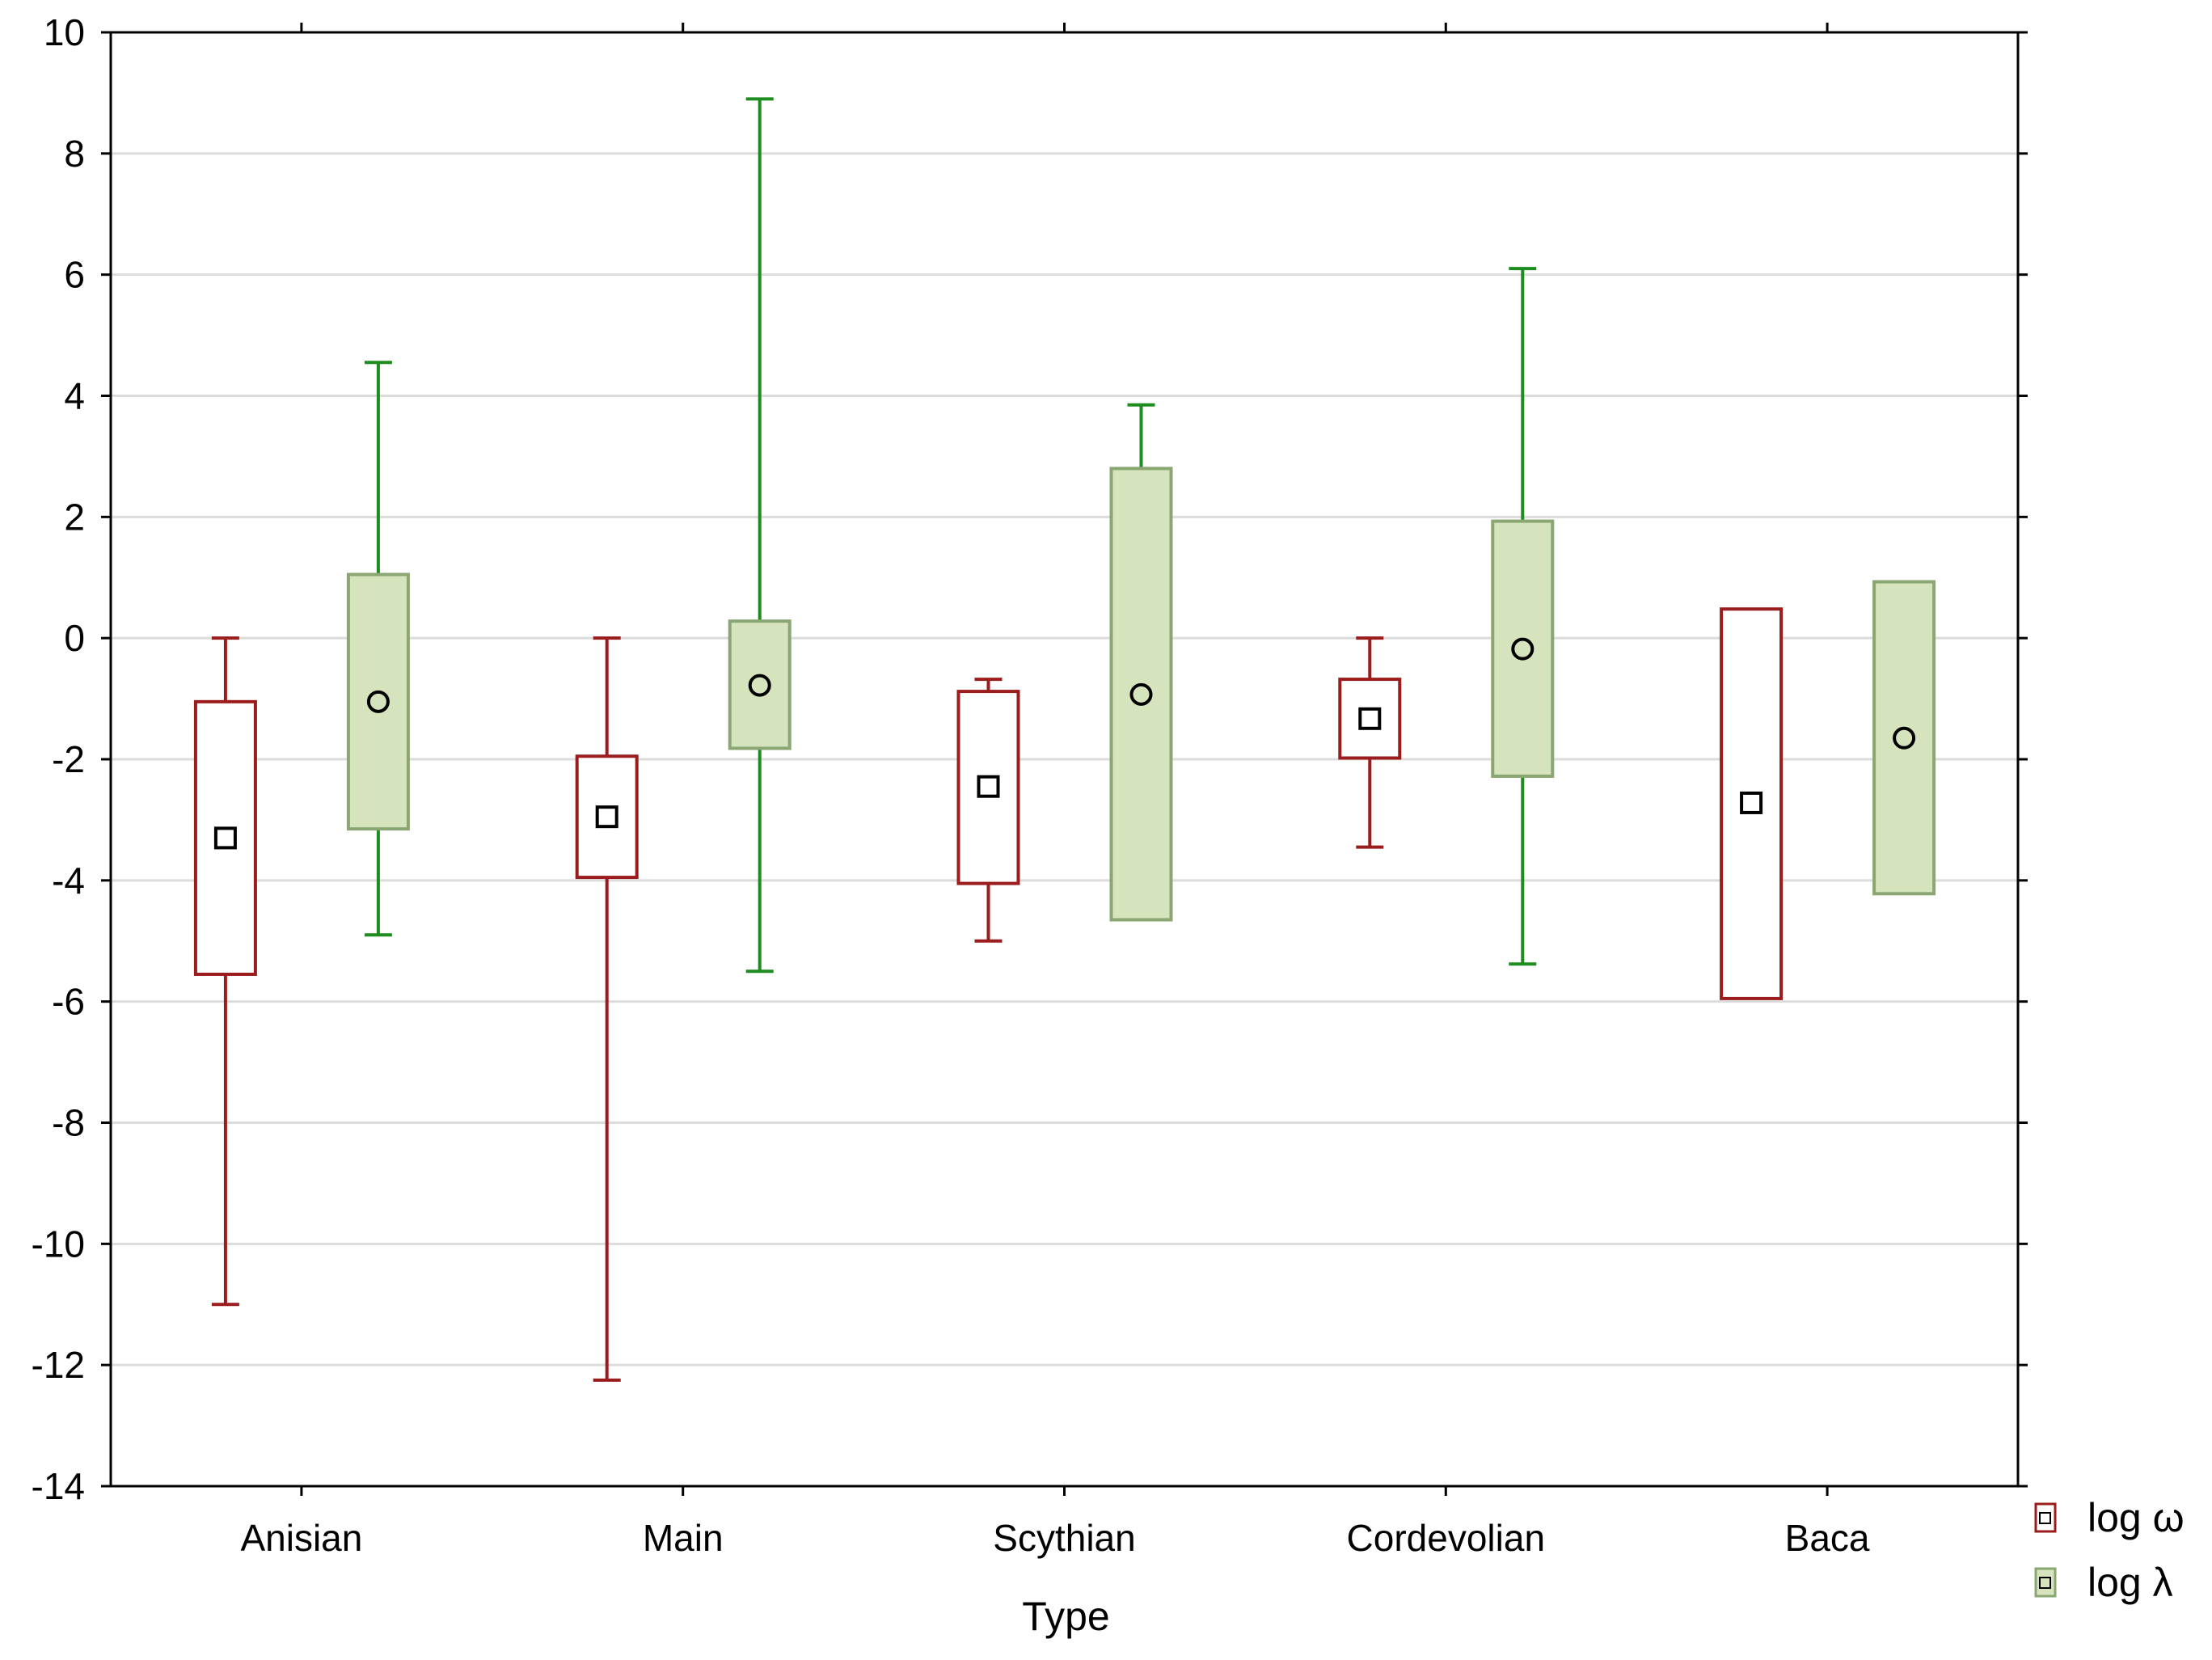 The image size is (2212, 1660). Describe the element at coordinates (68, 759) in the screenshot. I see `y-tick-label: -2` at that location.